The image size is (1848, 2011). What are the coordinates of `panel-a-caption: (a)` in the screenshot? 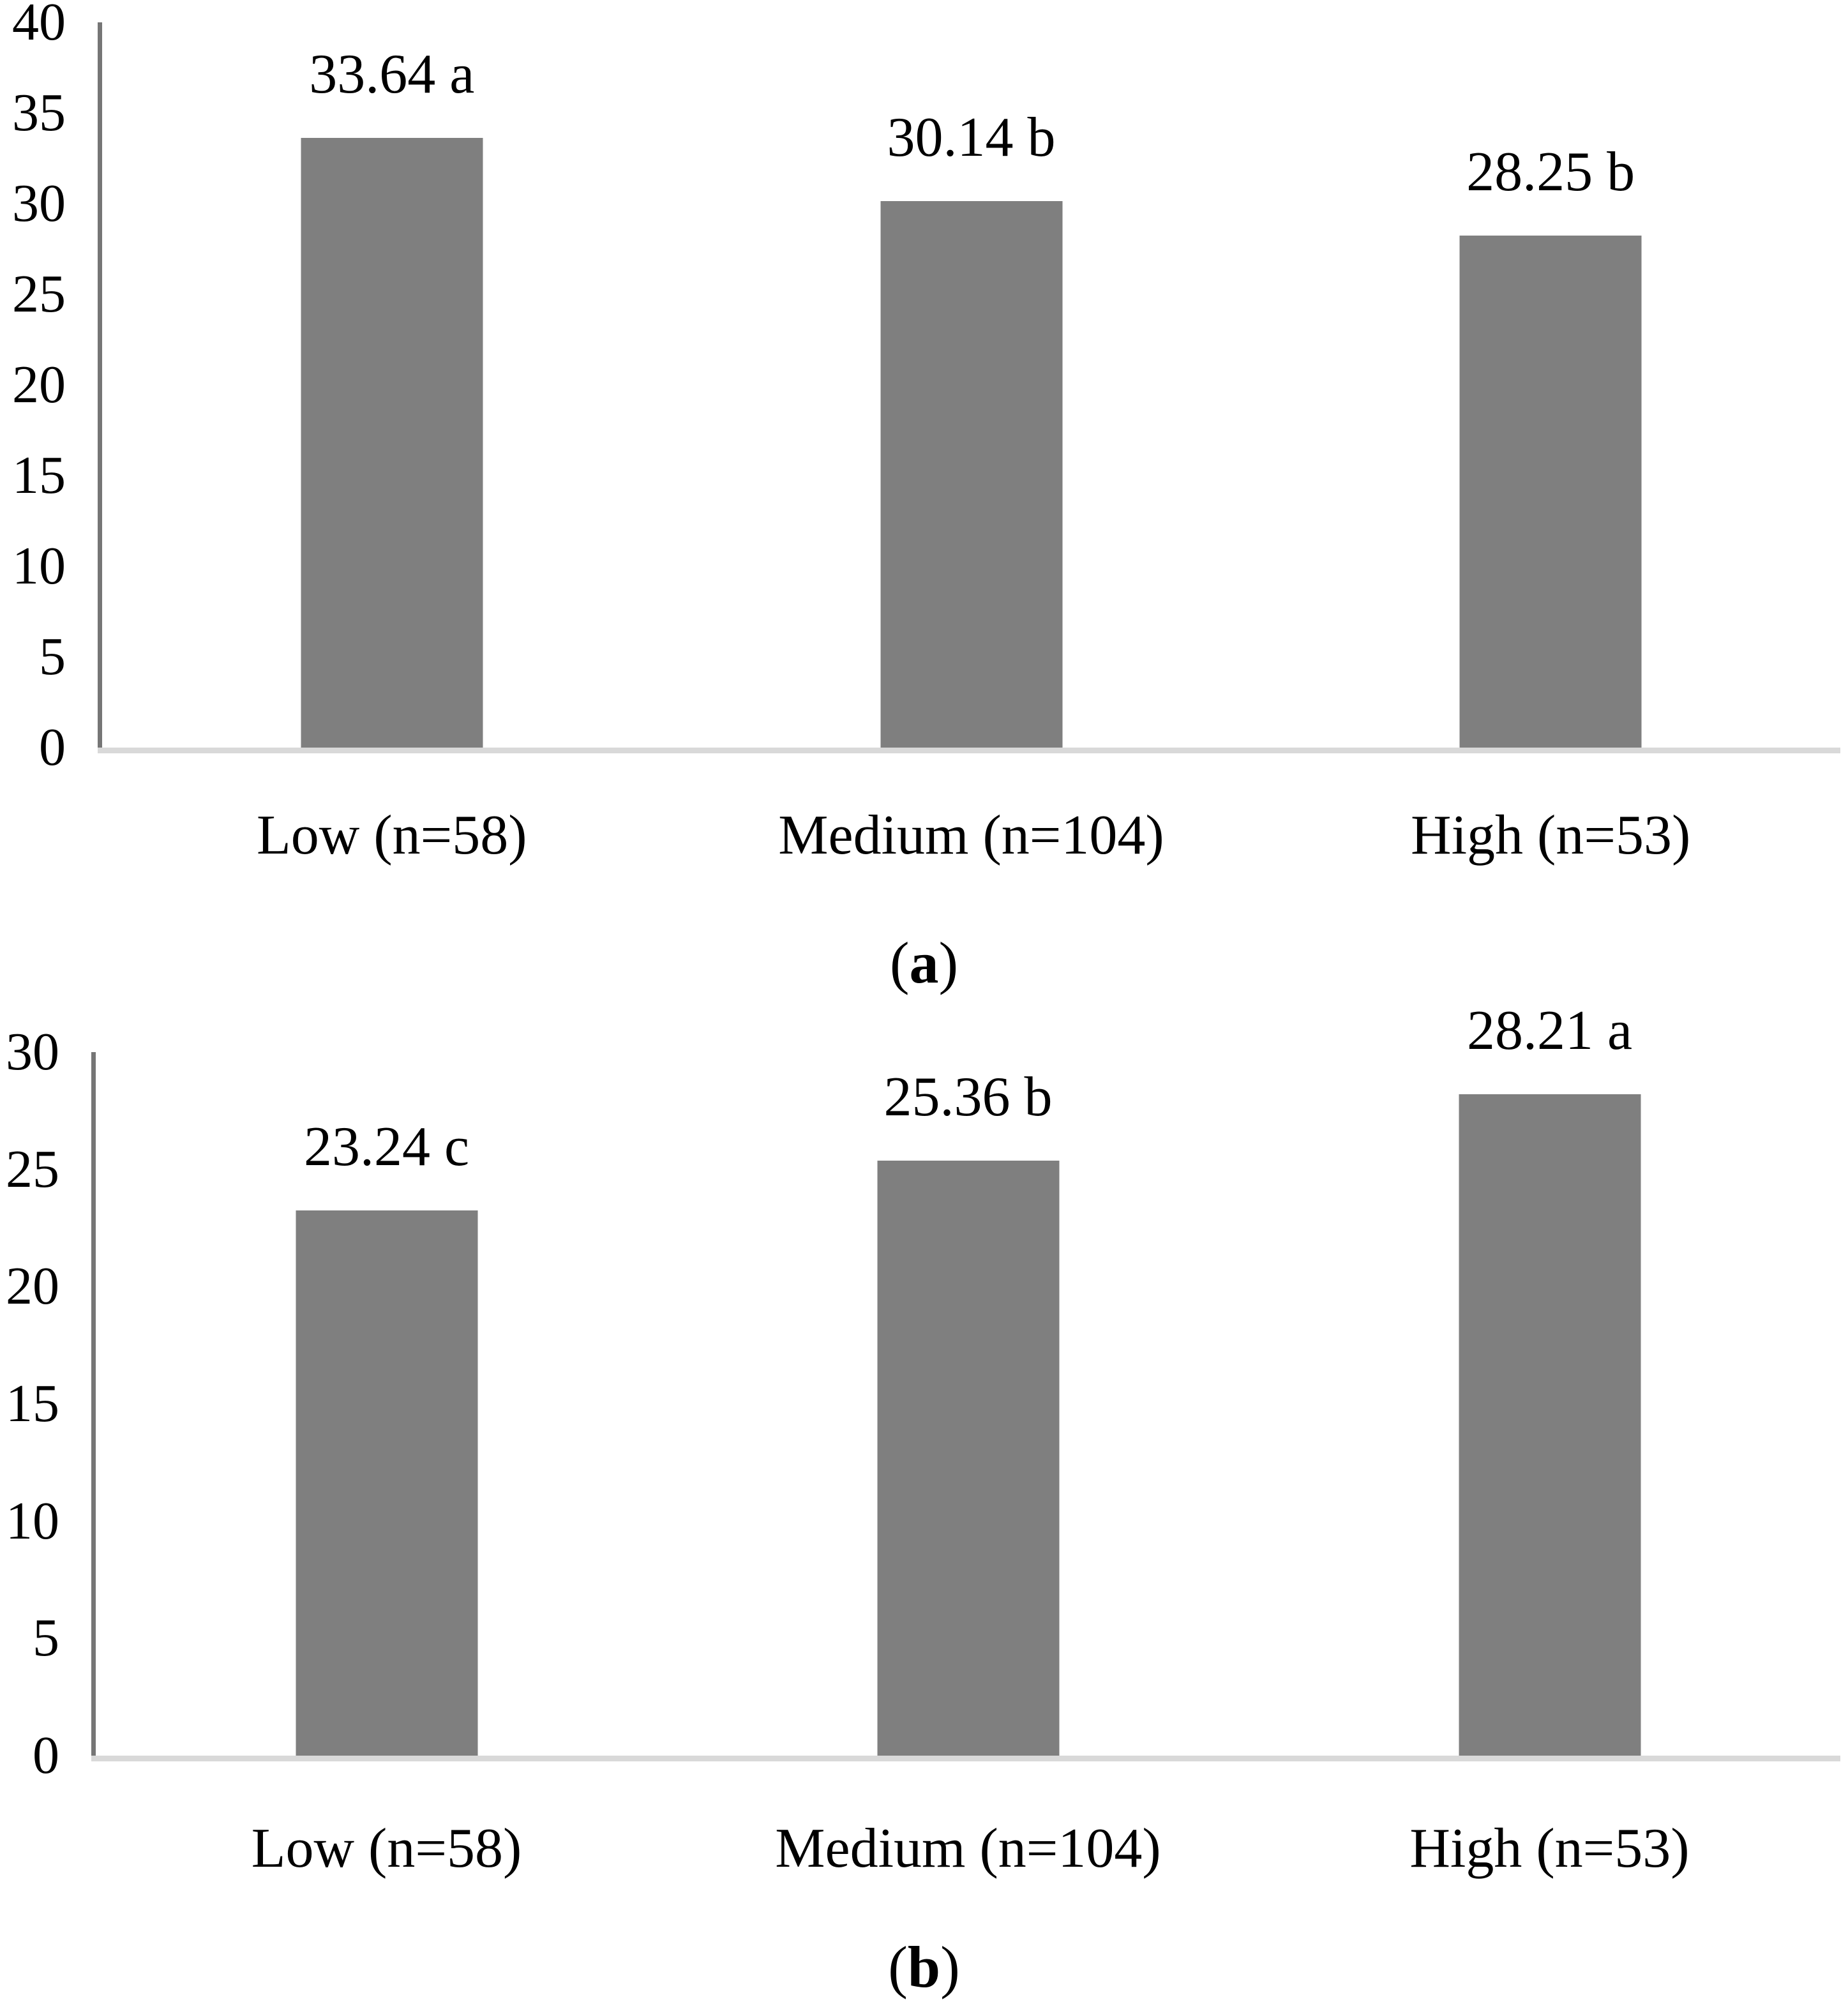 It's located at (924, 962).